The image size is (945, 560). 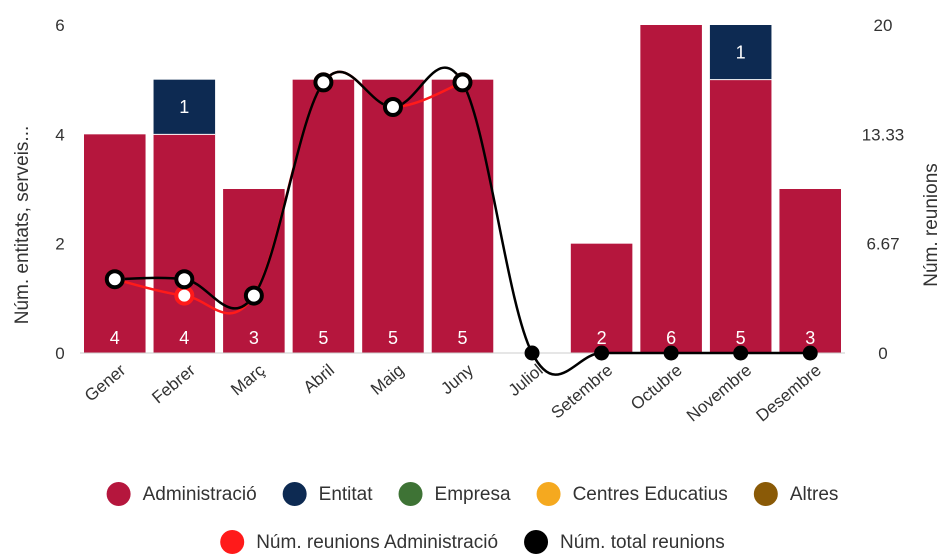 What do you see at coordinates (294, 494) in the screenshot?
I see `legend-swatch-entitat` at bounding box center [294, 494].